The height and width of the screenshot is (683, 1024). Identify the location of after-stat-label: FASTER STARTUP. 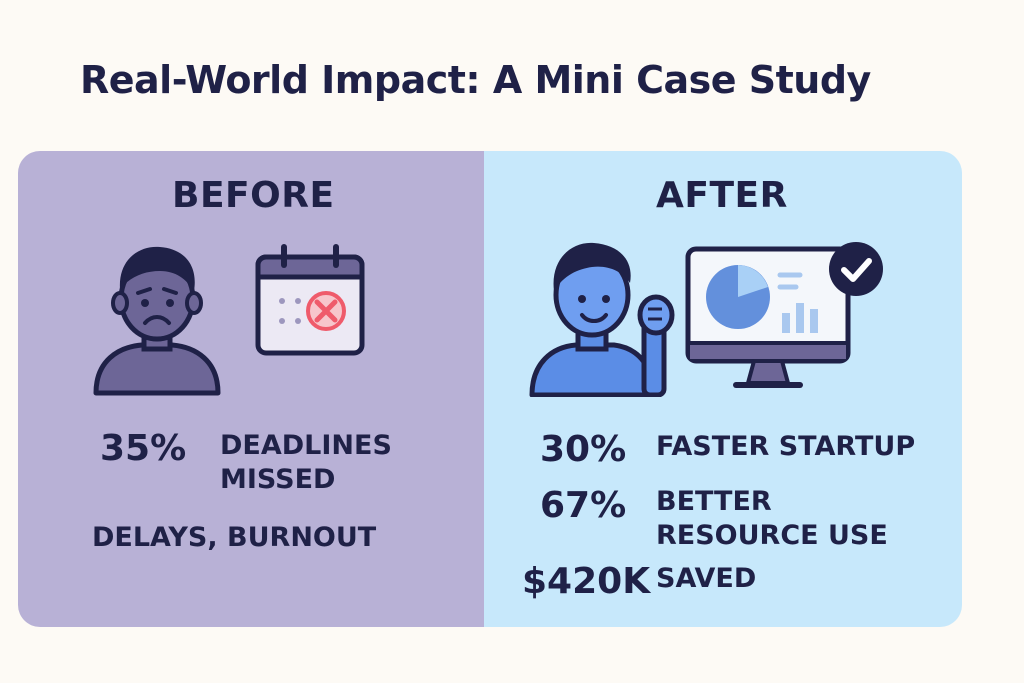
(786, 446).